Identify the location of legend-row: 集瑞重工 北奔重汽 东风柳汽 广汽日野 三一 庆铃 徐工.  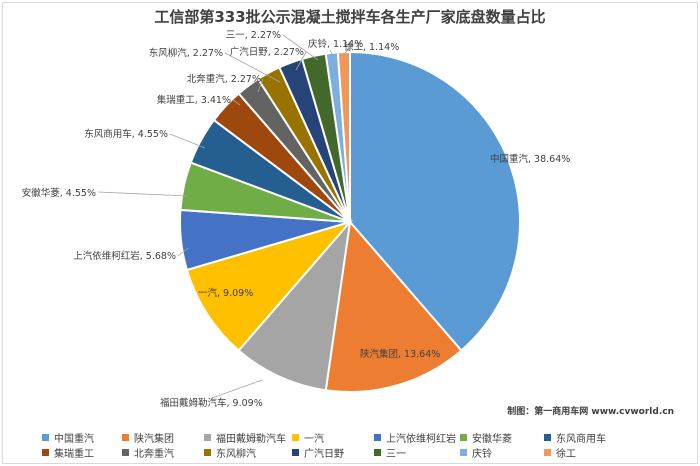
(367, 452).